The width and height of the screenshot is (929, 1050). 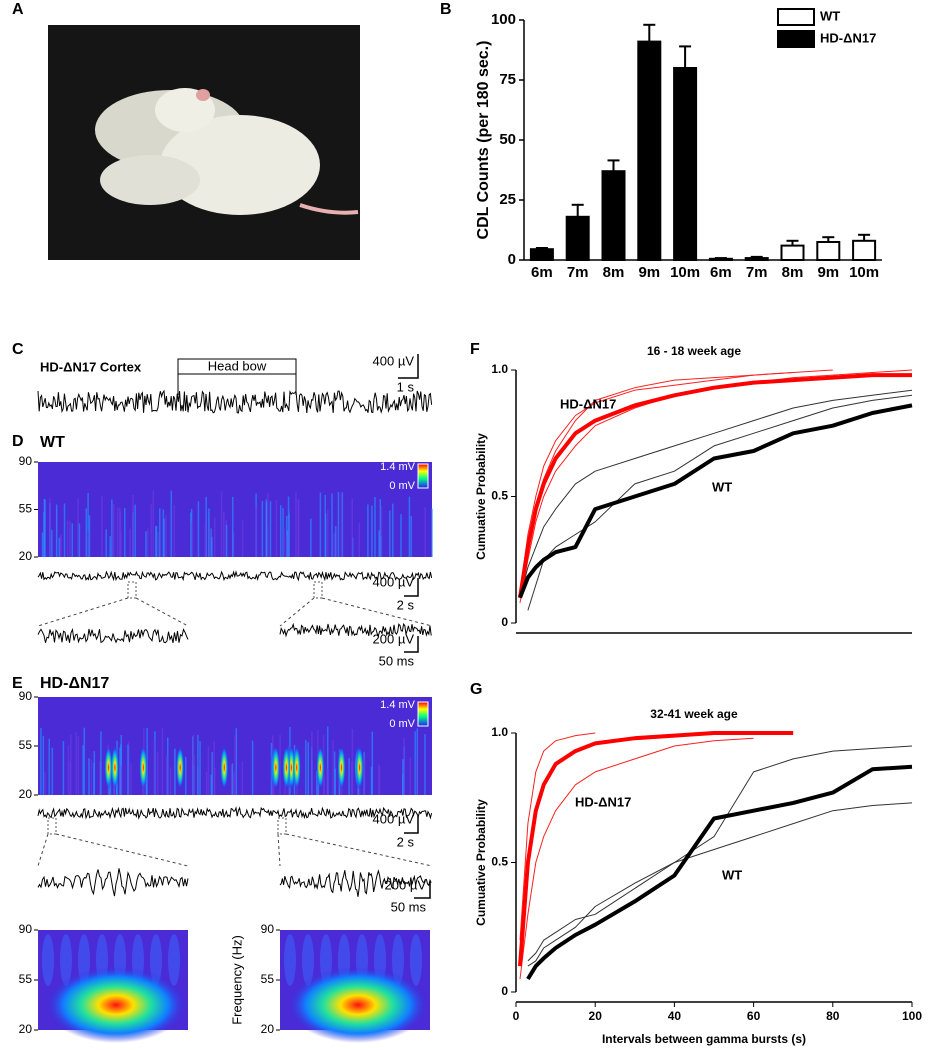 What do you see at coordinates (754, 1016) in the screenshot?
I see `x-tick-label: 60` at bounding box center [754, 1016].